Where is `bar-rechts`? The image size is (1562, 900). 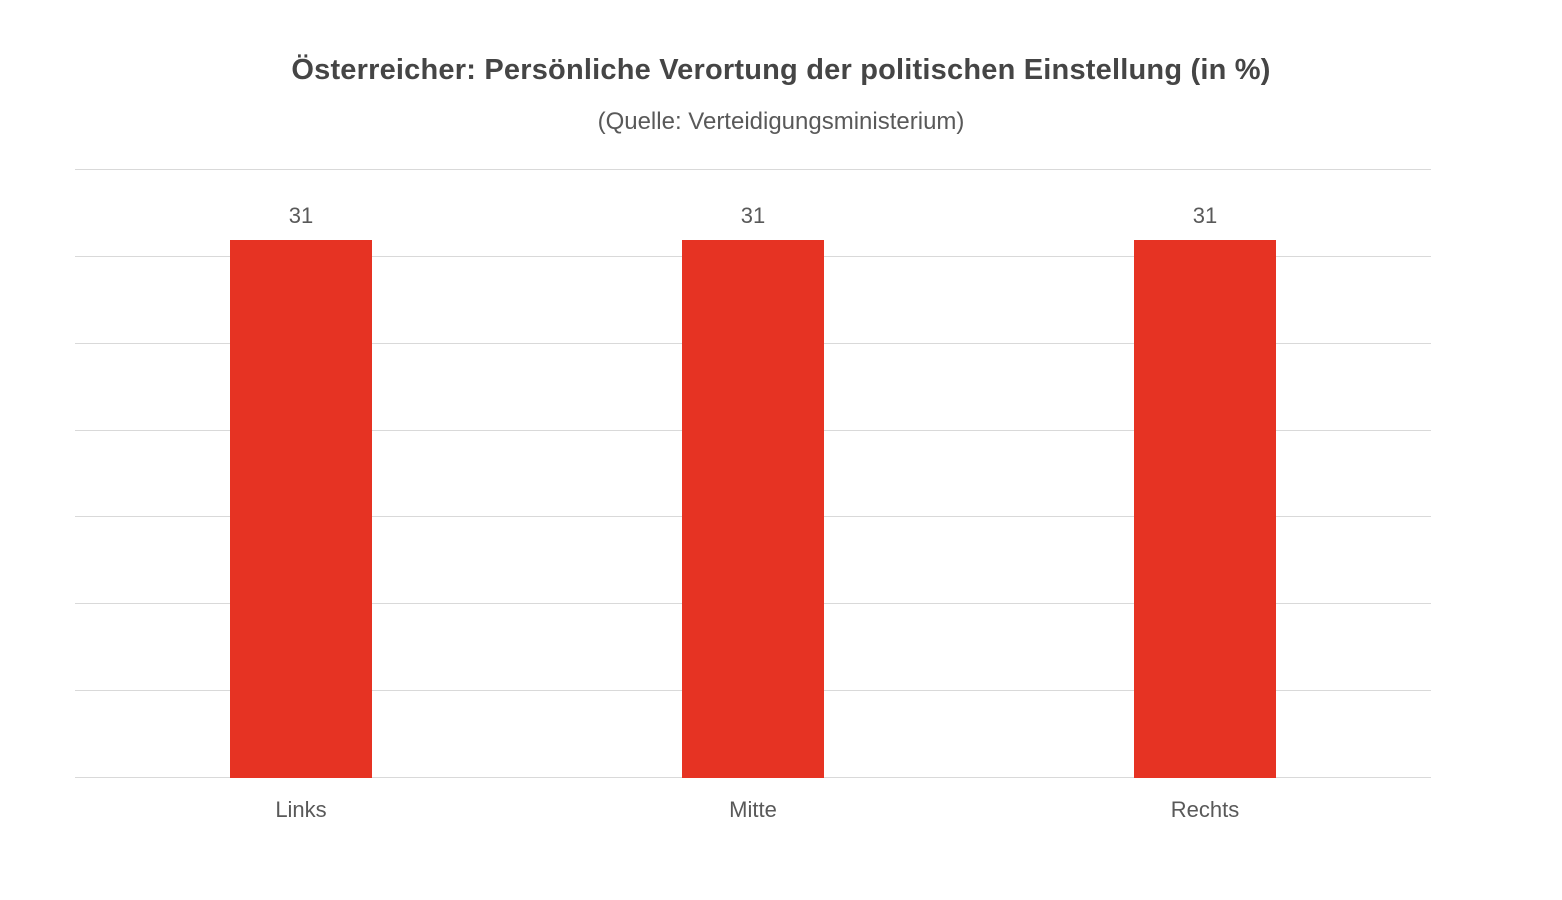 bar-rechts is located at coordinates (1205, 508).